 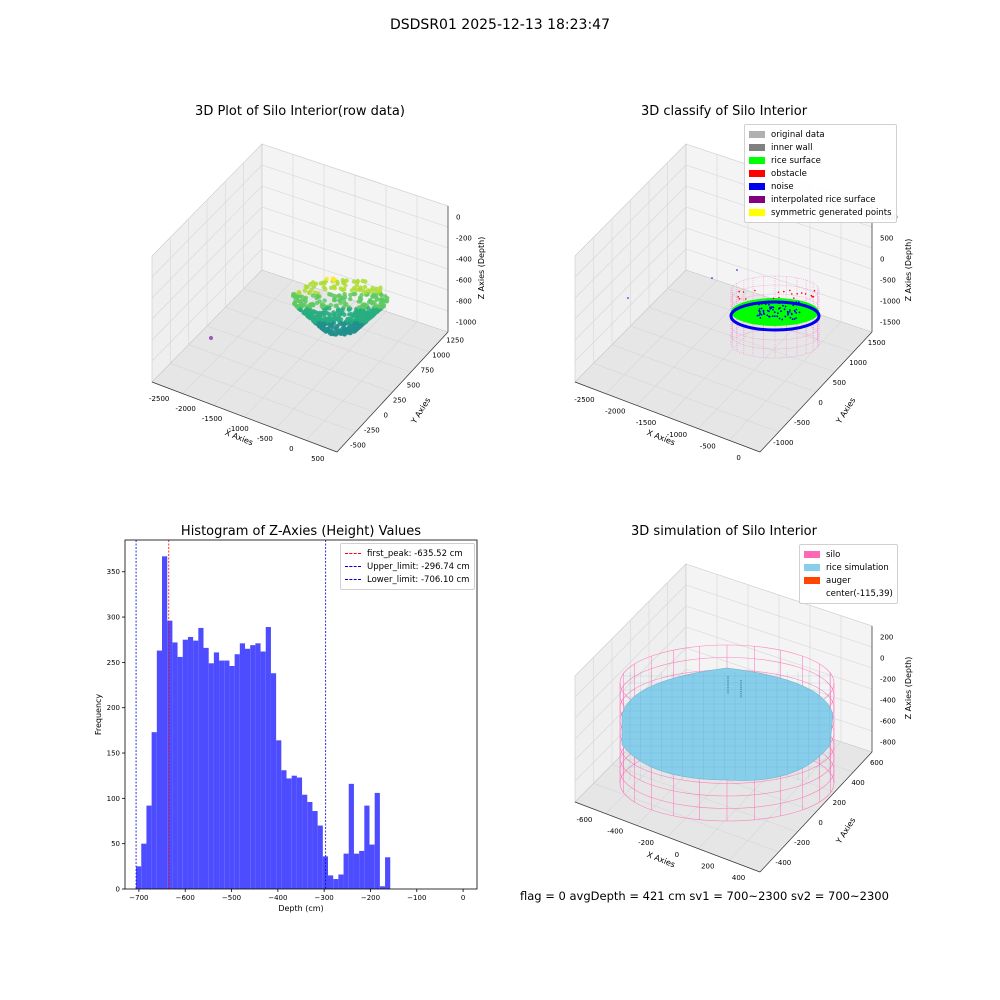 What do you see at coordinates (265, 439) in the screenshot?
I see `x-tick-label: -500` at bounding box center [265, 439].